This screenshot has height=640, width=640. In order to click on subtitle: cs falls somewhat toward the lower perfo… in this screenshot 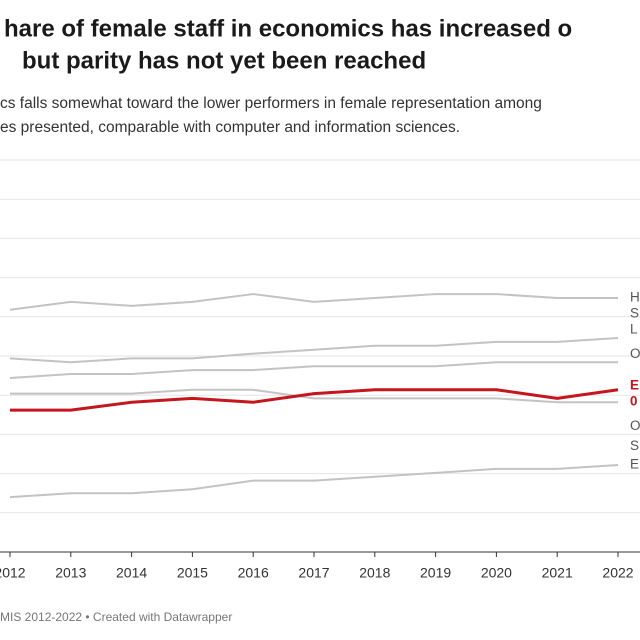, I will do `click(271, 103)`.